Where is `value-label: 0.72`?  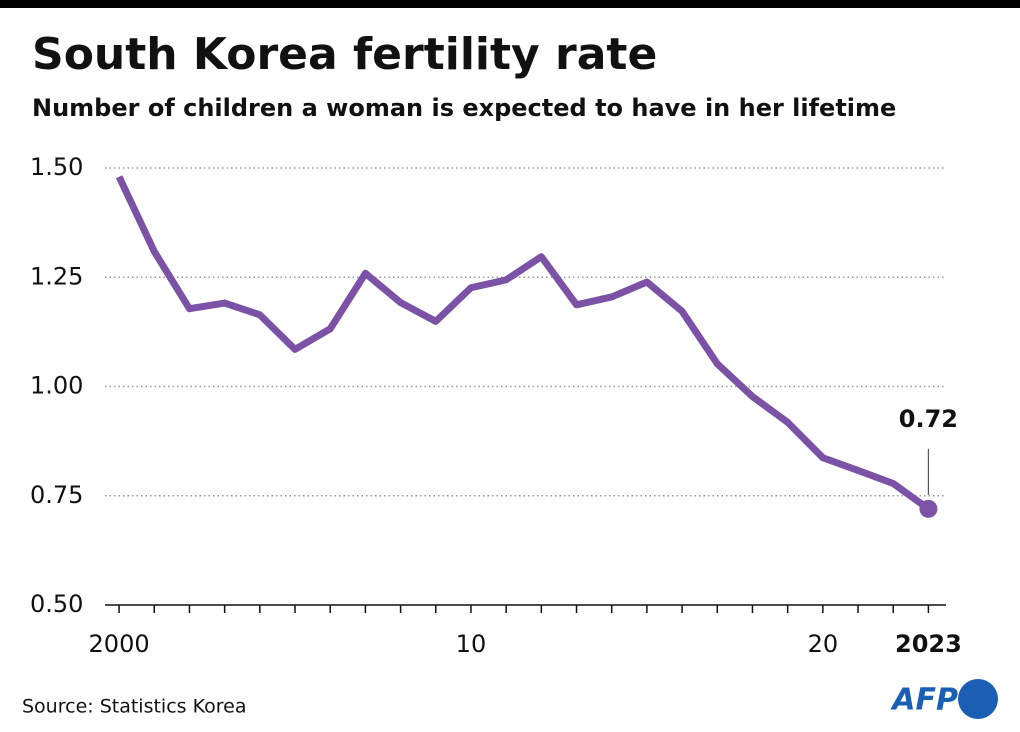 value-label: 0.72 is located at coordinates (928, 419).